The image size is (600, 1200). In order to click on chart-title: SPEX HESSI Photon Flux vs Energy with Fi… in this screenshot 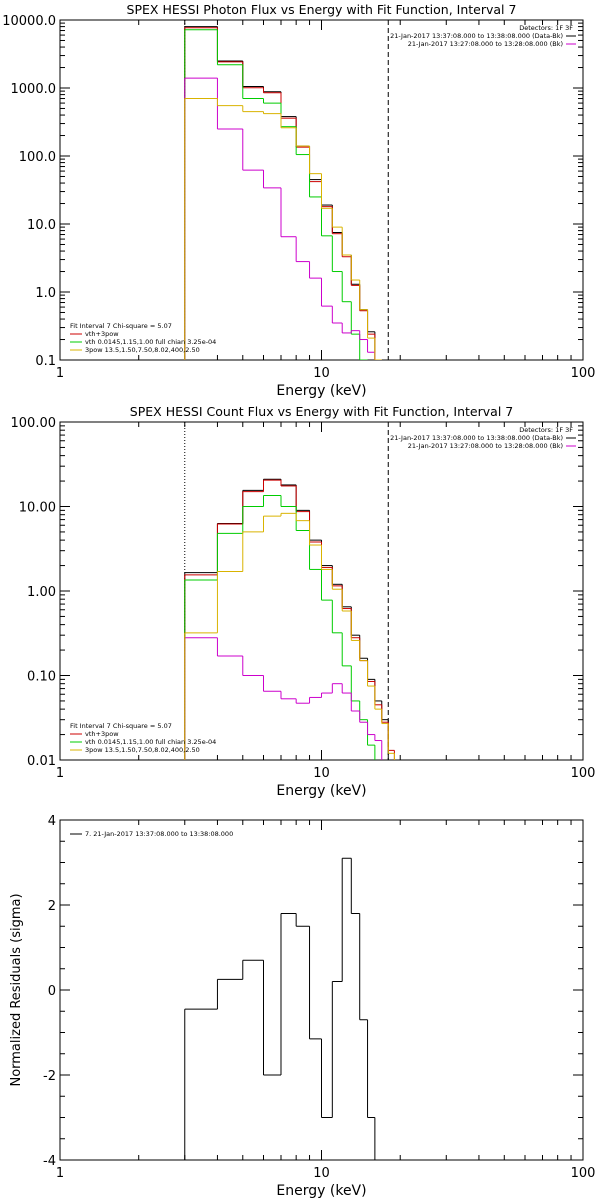, I will do `click(322, 9)`.